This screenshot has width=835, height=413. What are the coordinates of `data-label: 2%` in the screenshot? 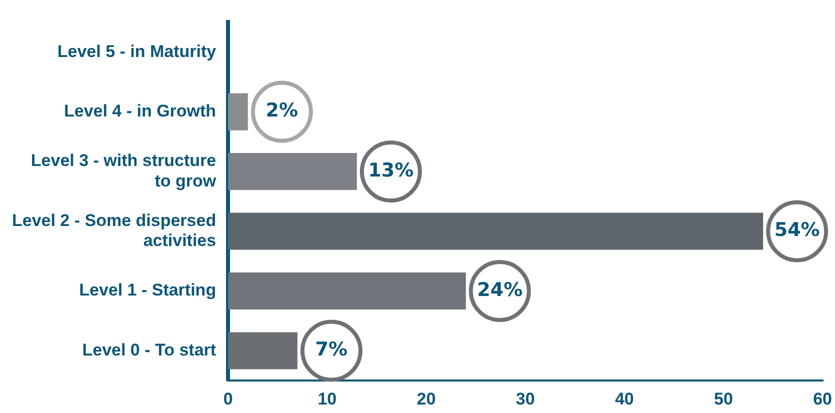 It's located at (282, 111).